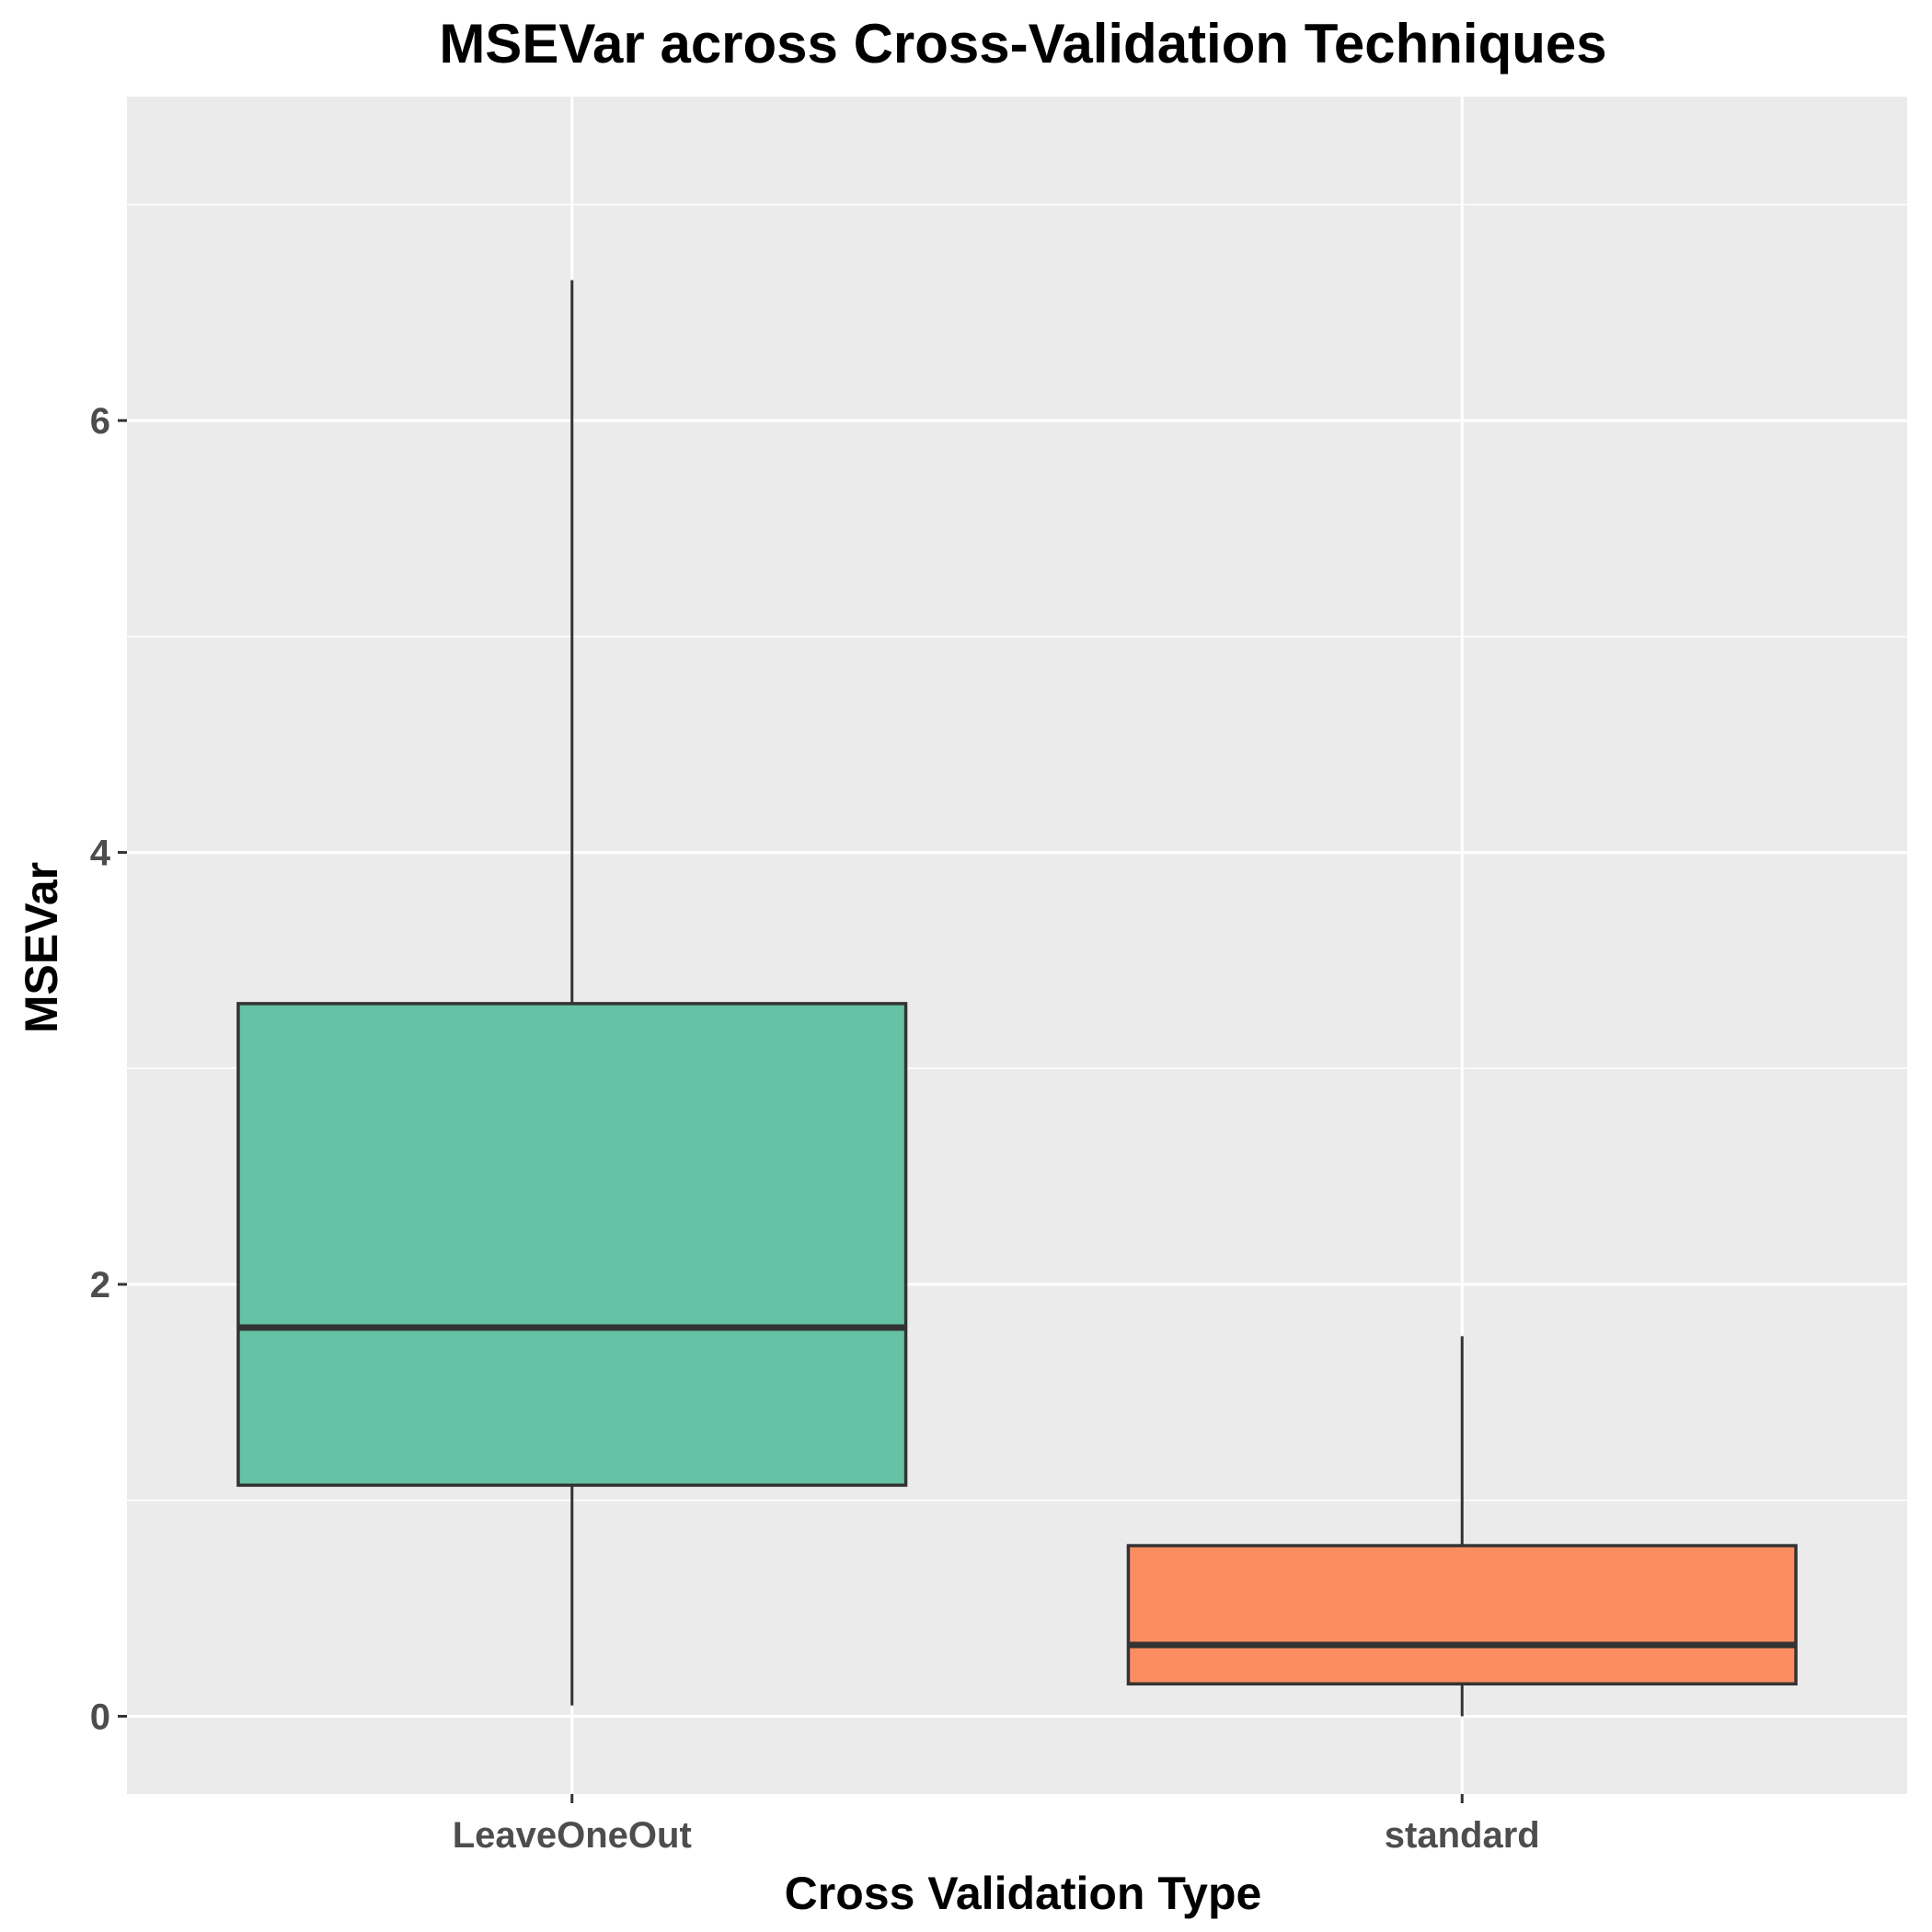 This screenshot has width=1932, height=1932. Describe the element at coordinates (1462, 1835) in the screenshot. I see `x-tick-label: standard` at that location.